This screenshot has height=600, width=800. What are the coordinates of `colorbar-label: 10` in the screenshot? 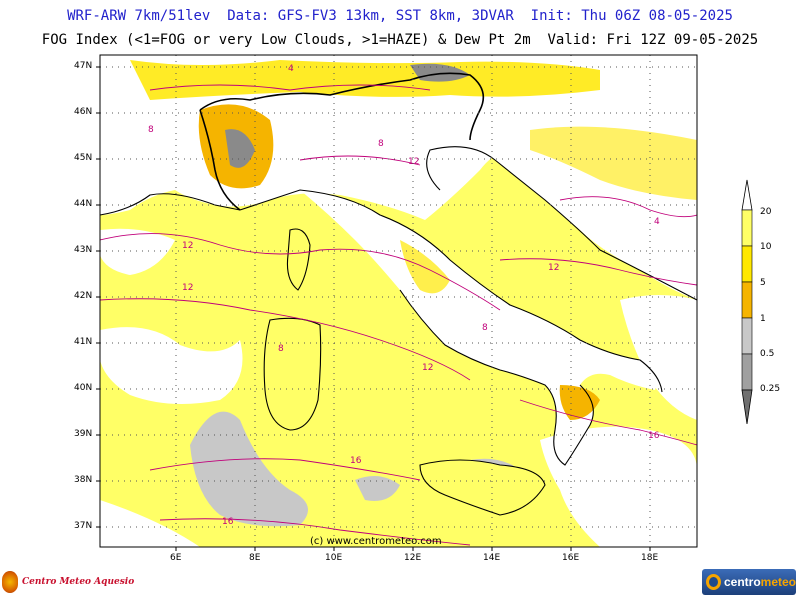 It's located at (766, 247).